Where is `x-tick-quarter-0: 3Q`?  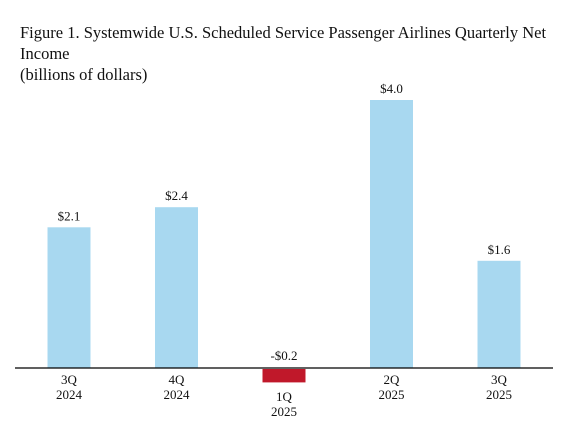
x-tick-quarter-0: 3Q is located at coordinates (69, 379).